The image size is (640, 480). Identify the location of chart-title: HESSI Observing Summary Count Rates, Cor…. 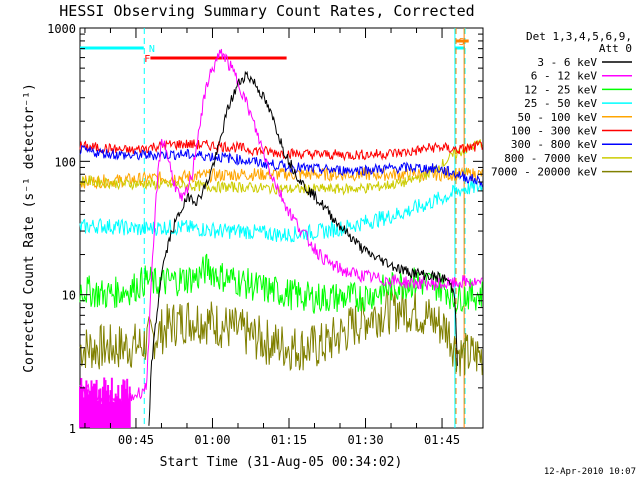
(266, 11).